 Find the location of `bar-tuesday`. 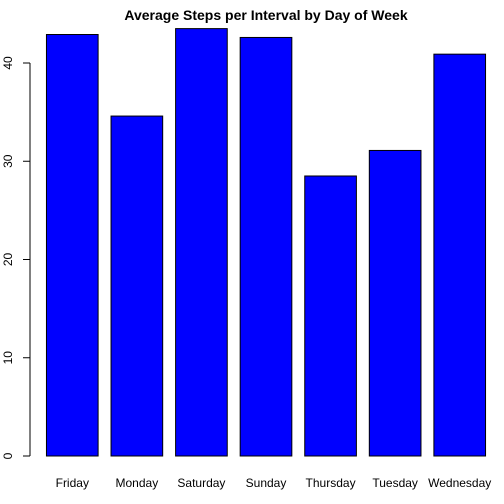

bar-tuesday is located at coordinates (395, 303).